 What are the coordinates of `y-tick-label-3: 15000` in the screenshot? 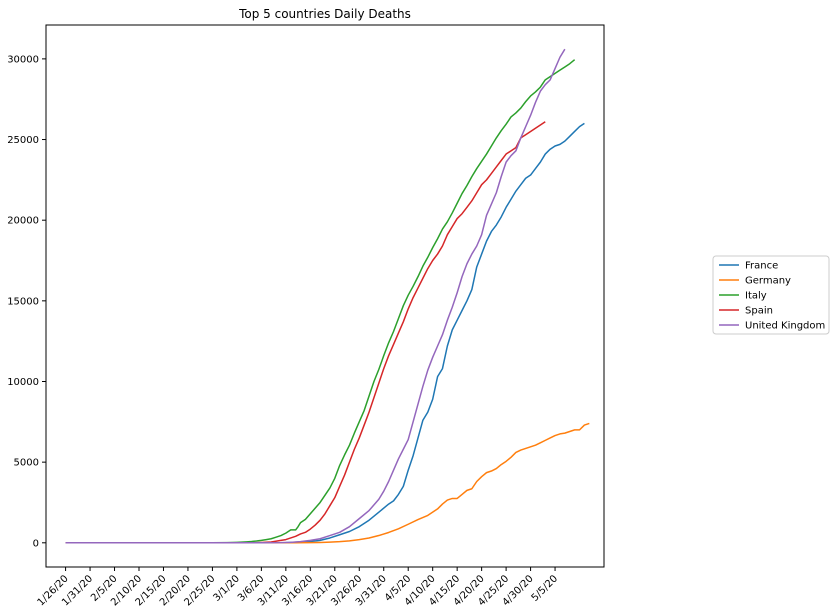 It's located at (23, 301).